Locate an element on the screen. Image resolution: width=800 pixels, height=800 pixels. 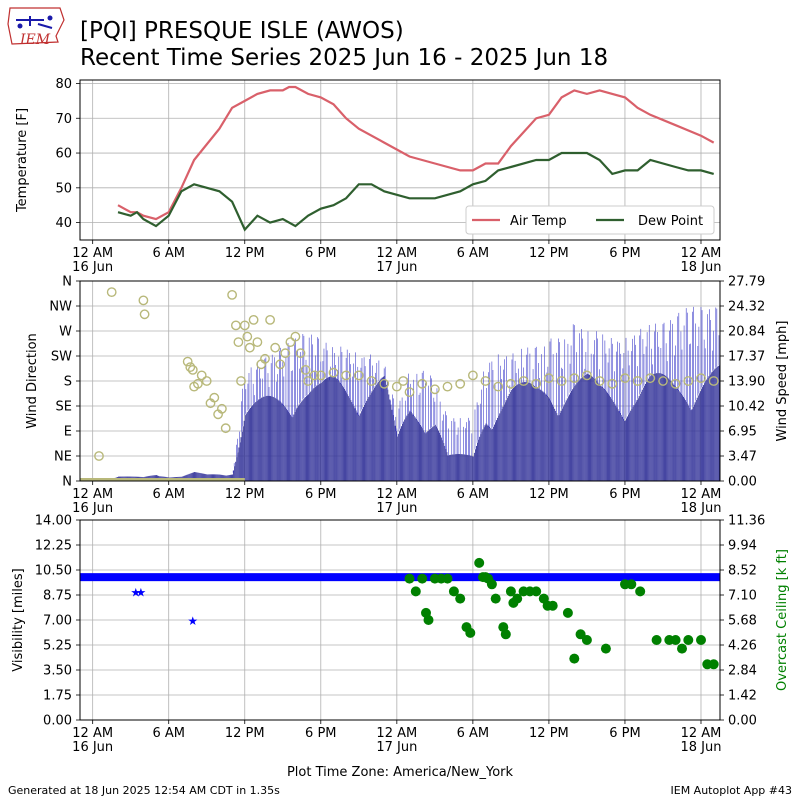
wind-speed-tick-label: 0.00 is located at coordinates (742, 482).